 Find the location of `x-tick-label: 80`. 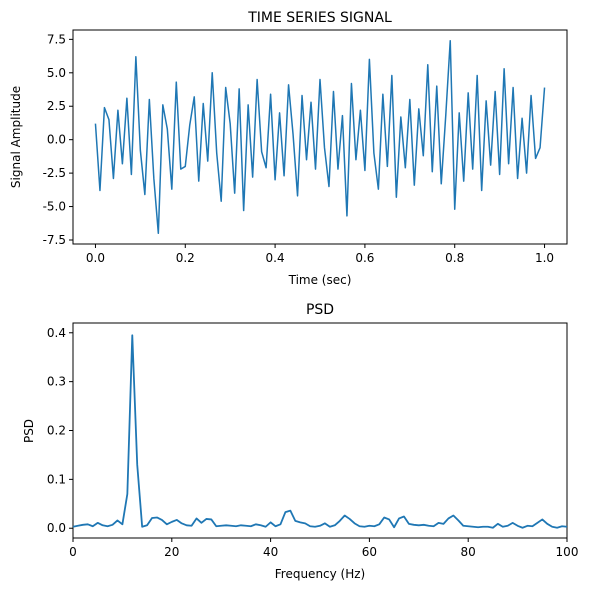

x-tick-label: 80 is located at coordinates (468, 552).